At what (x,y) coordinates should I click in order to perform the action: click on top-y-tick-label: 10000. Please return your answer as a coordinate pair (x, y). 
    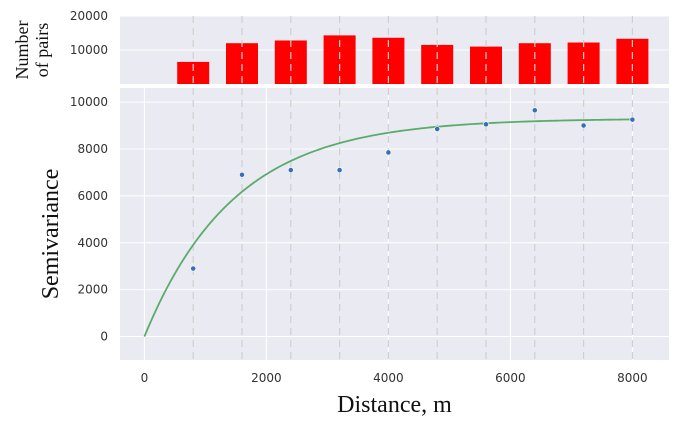
    Looking at the image, I should click on (89, 50).